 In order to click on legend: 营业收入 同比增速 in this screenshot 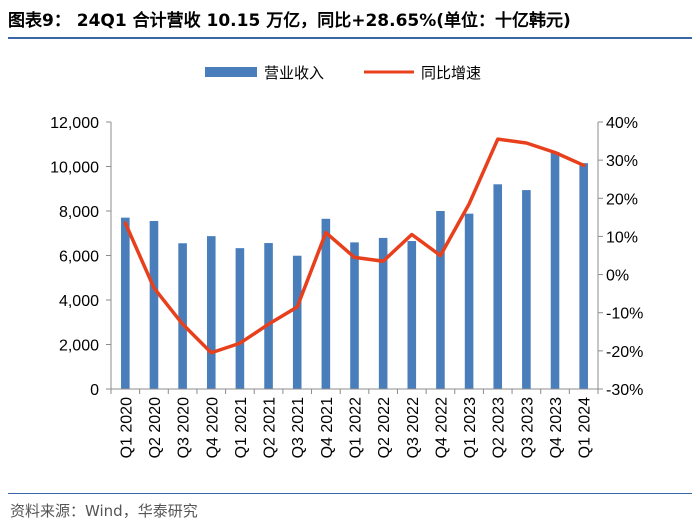, I will do `click(343, 73)`.